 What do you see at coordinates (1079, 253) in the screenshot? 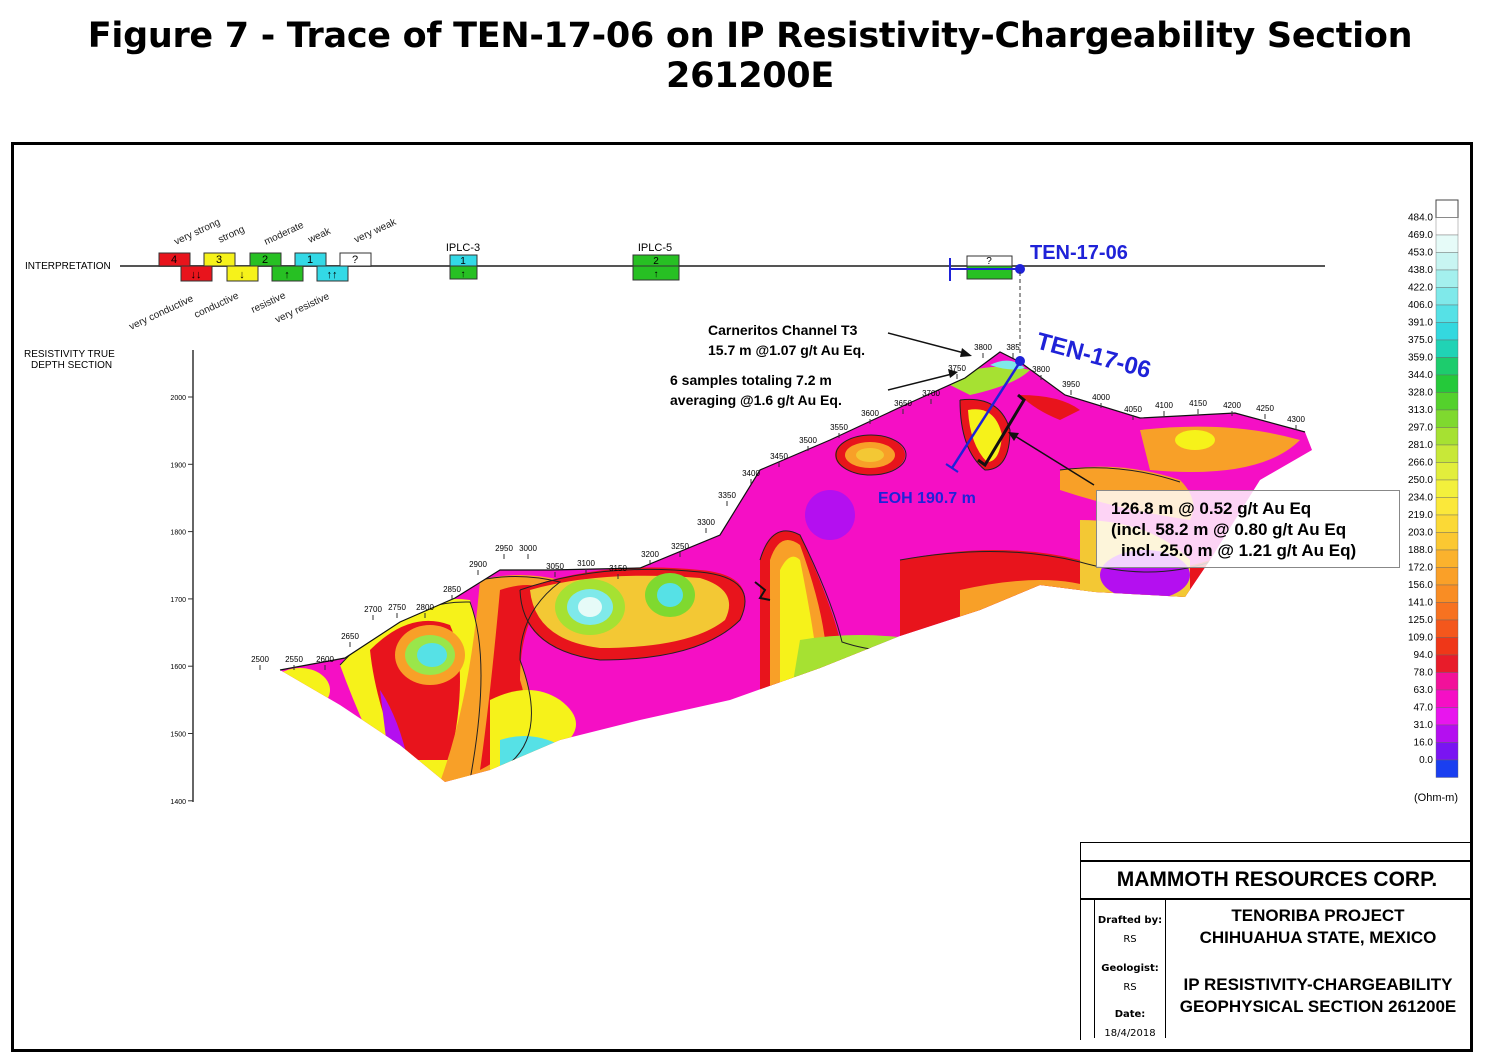
I see `hole-label-top: TEN-17-06` at bounding box center [1079, 253].